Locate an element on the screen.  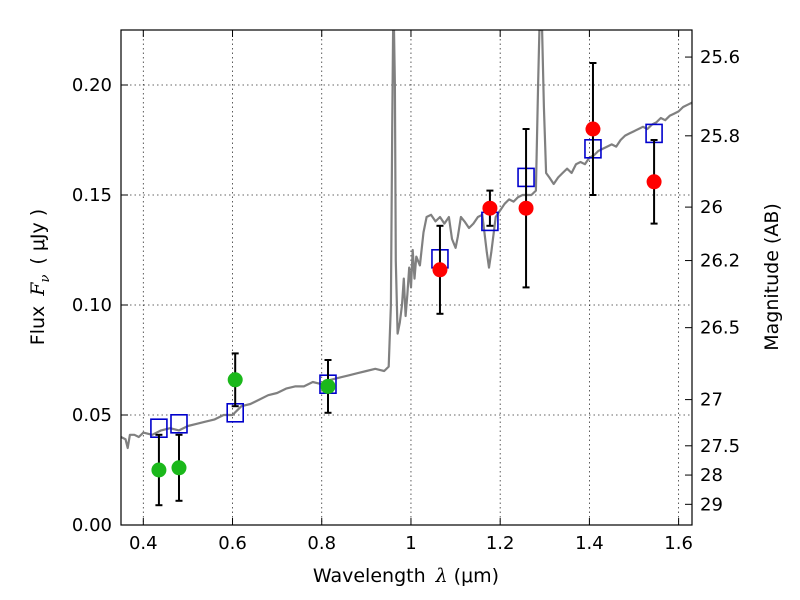
y2-tick-label: 25.6 is located at coordinates (720, 57).